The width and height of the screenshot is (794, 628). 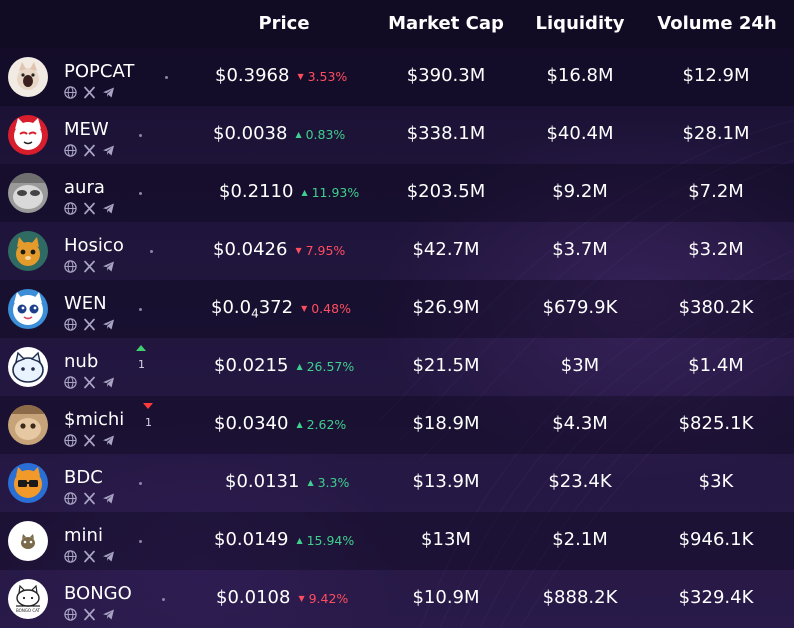 I want to click on column-header-price: Price, so click(x=284, y=23).